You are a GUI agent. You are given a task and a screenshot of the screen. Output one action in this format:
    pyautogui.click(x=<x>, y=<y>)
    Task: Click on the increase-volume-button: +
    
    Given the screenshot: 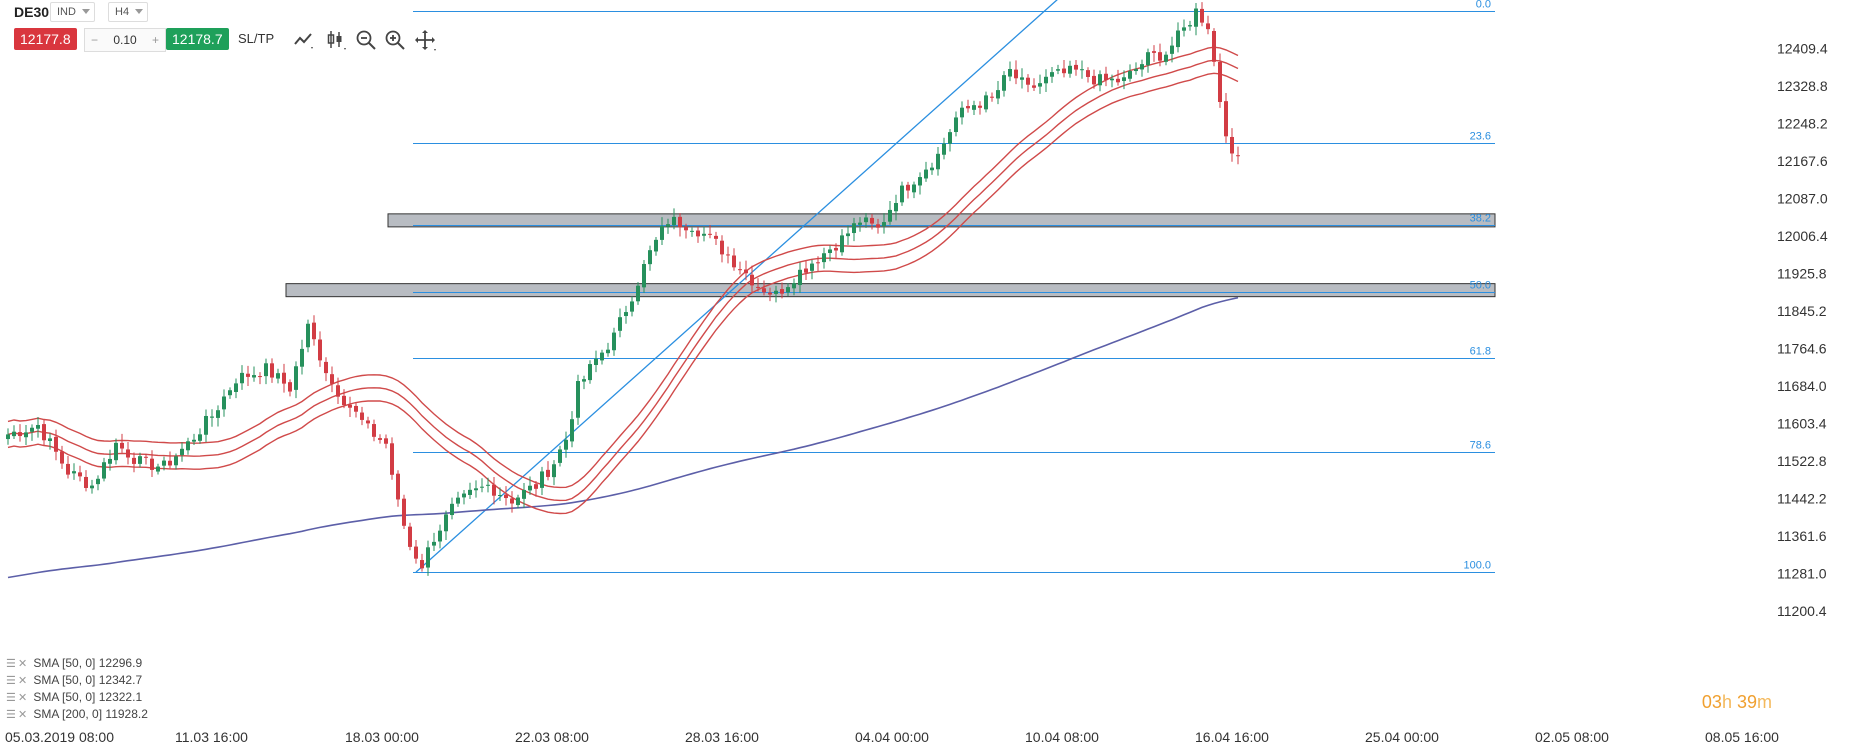 What is the action you would take?
    pyautogui.click(x=155, y=40)
    